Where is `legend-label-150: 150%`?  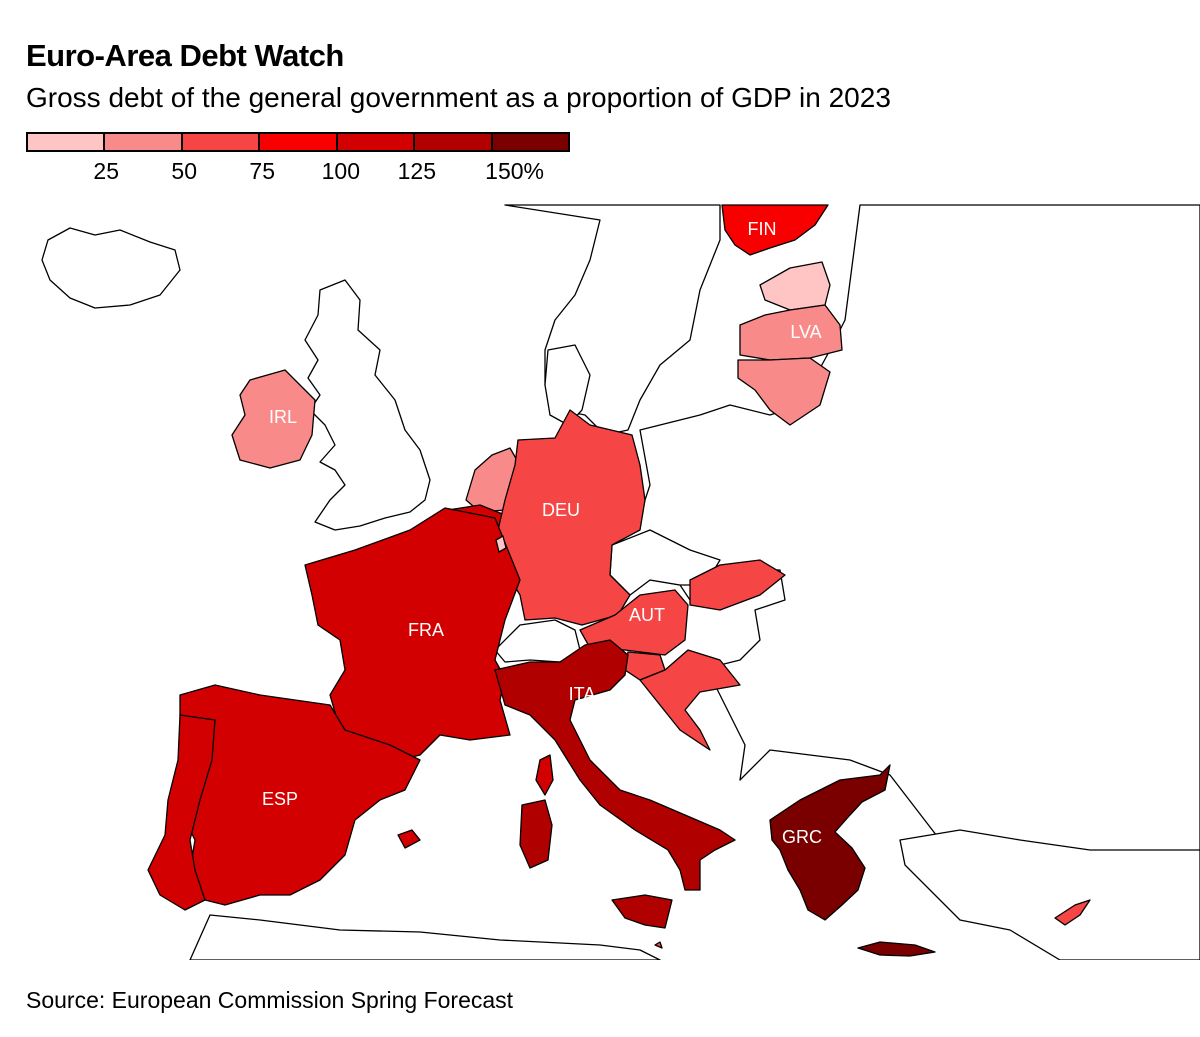 legend-label-150: 150% is located at coordinates (514, 171).